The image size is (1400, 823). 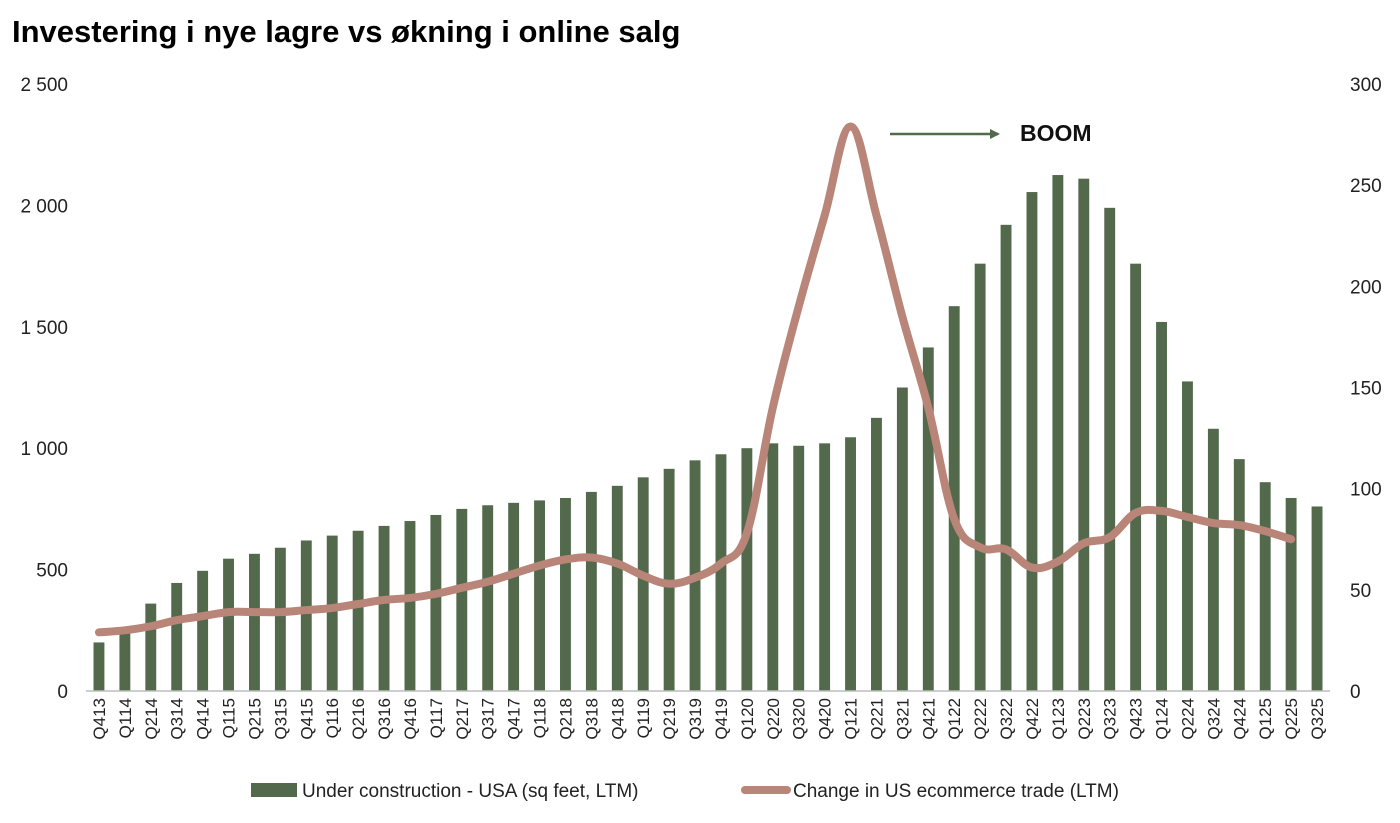 What do you see at coordinates (1136, 719) in the screenshot?
I see `x-tick-label: Q423` at bounding box center [1136, 719].